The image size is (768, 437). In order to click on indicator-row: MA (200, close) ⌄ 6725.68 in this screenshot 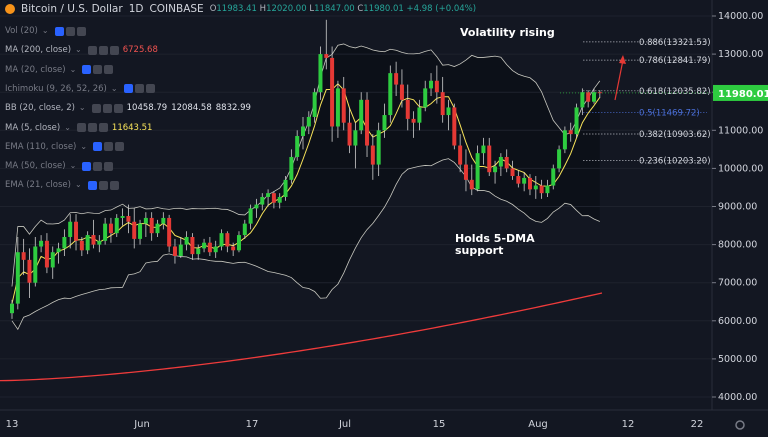, I will do `click(81, 50)`.